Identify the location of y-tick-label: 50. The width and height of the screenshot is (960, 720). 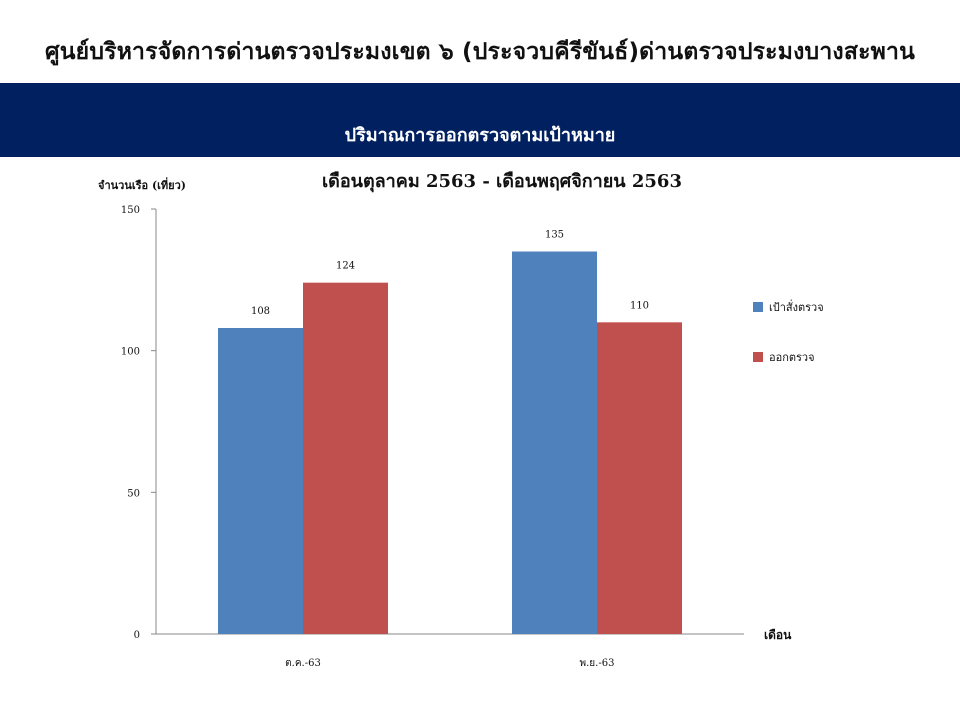
(133, 493).